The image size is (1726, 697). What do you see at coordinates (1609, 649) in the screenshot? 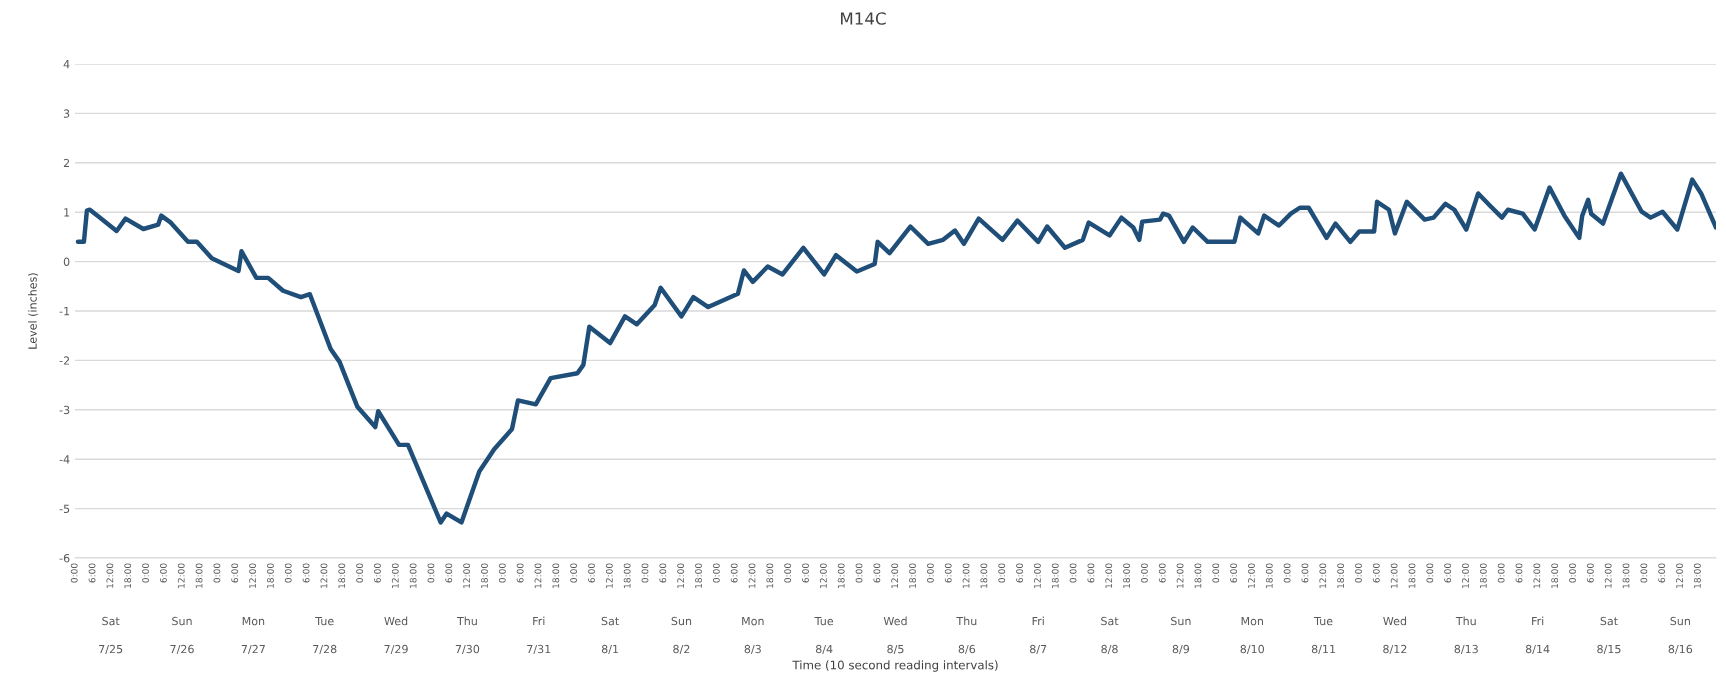
I see `text: 8/15` at bounding box center [1609, 649].